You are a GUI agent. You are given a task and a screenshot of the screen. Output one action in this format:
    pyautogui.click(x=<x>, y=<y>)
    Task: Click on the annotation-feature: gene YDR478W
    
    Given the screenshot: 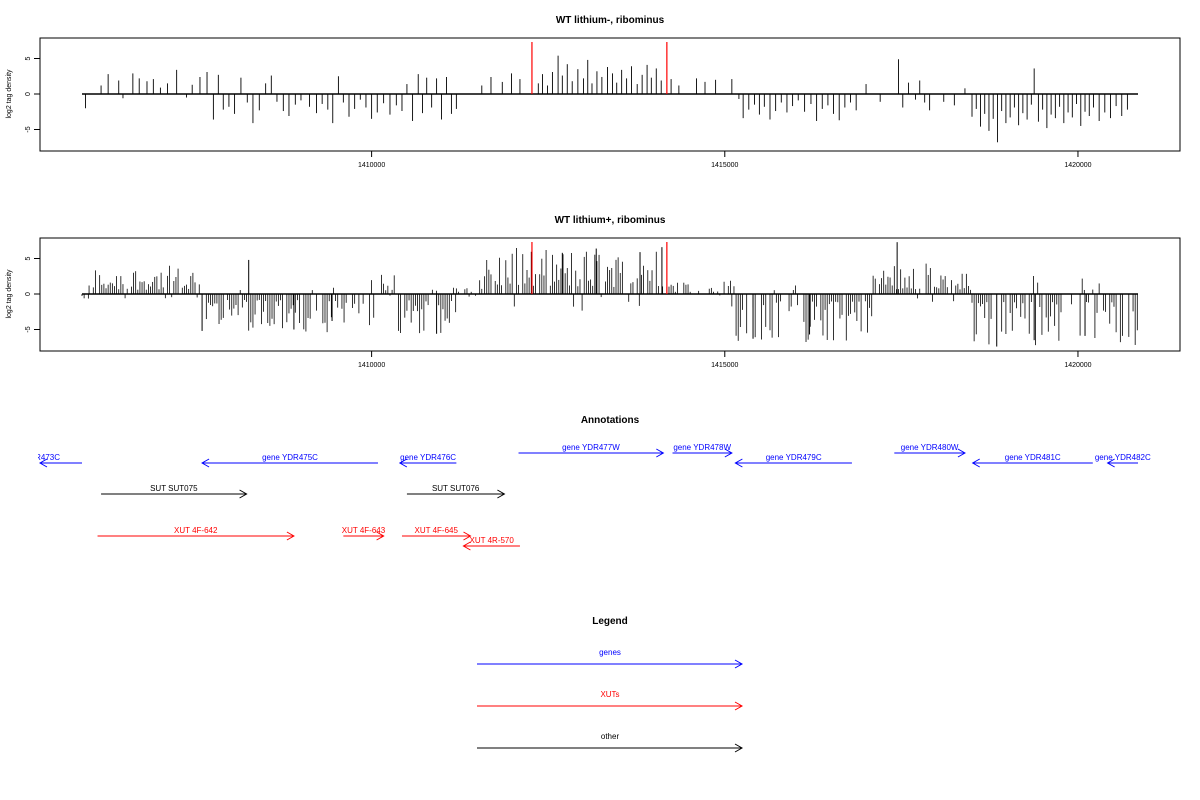 What is the action you would take?
    pyautogui.click(x=702, y=450)
    